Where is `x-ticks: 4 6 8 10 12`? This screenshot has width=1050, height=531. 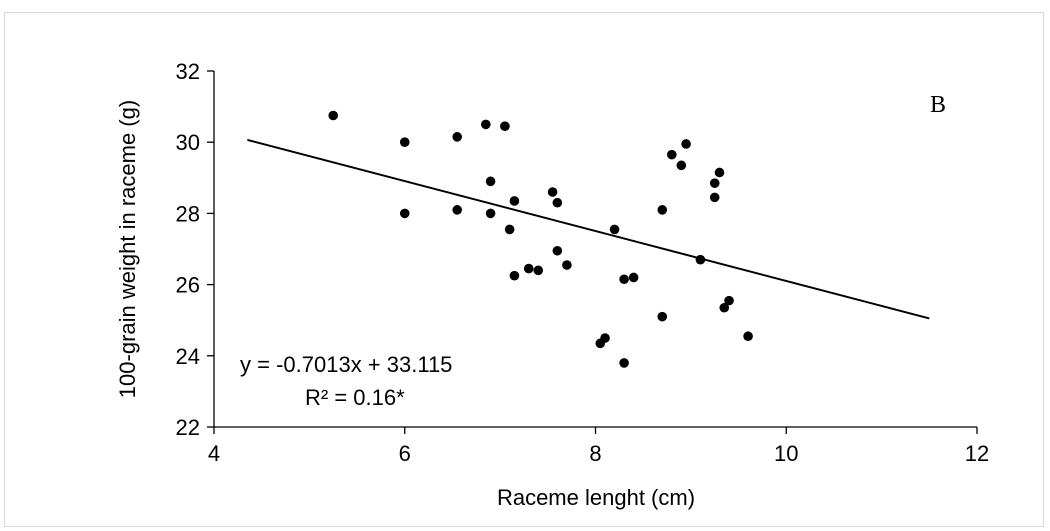 x-ticks: 4 6 8 10 12 is located at coordinates (598, 446).